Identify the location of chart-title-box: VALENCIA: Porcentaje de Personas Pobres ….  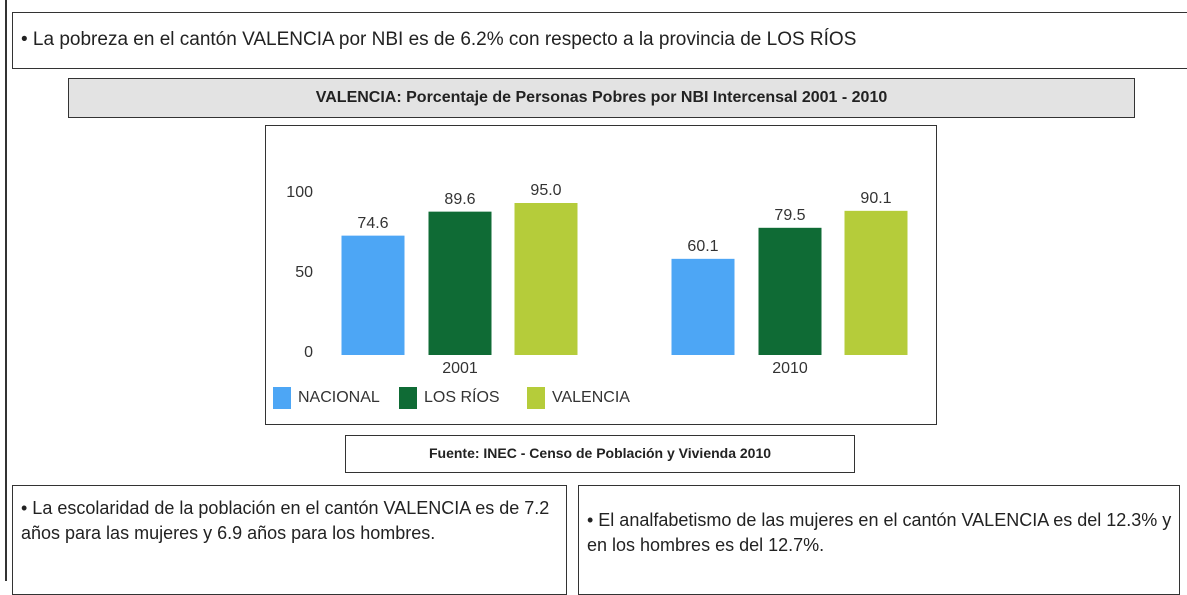
(601, 98).